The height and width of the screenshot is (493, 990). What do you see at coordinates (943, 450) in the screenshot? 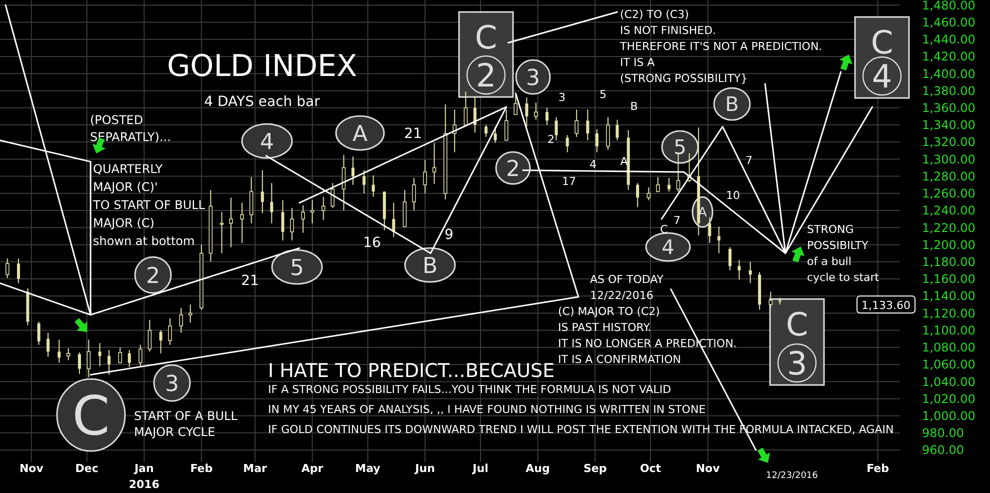
I see `y-tick-label: 960.00` at bounding box center [943, 450].